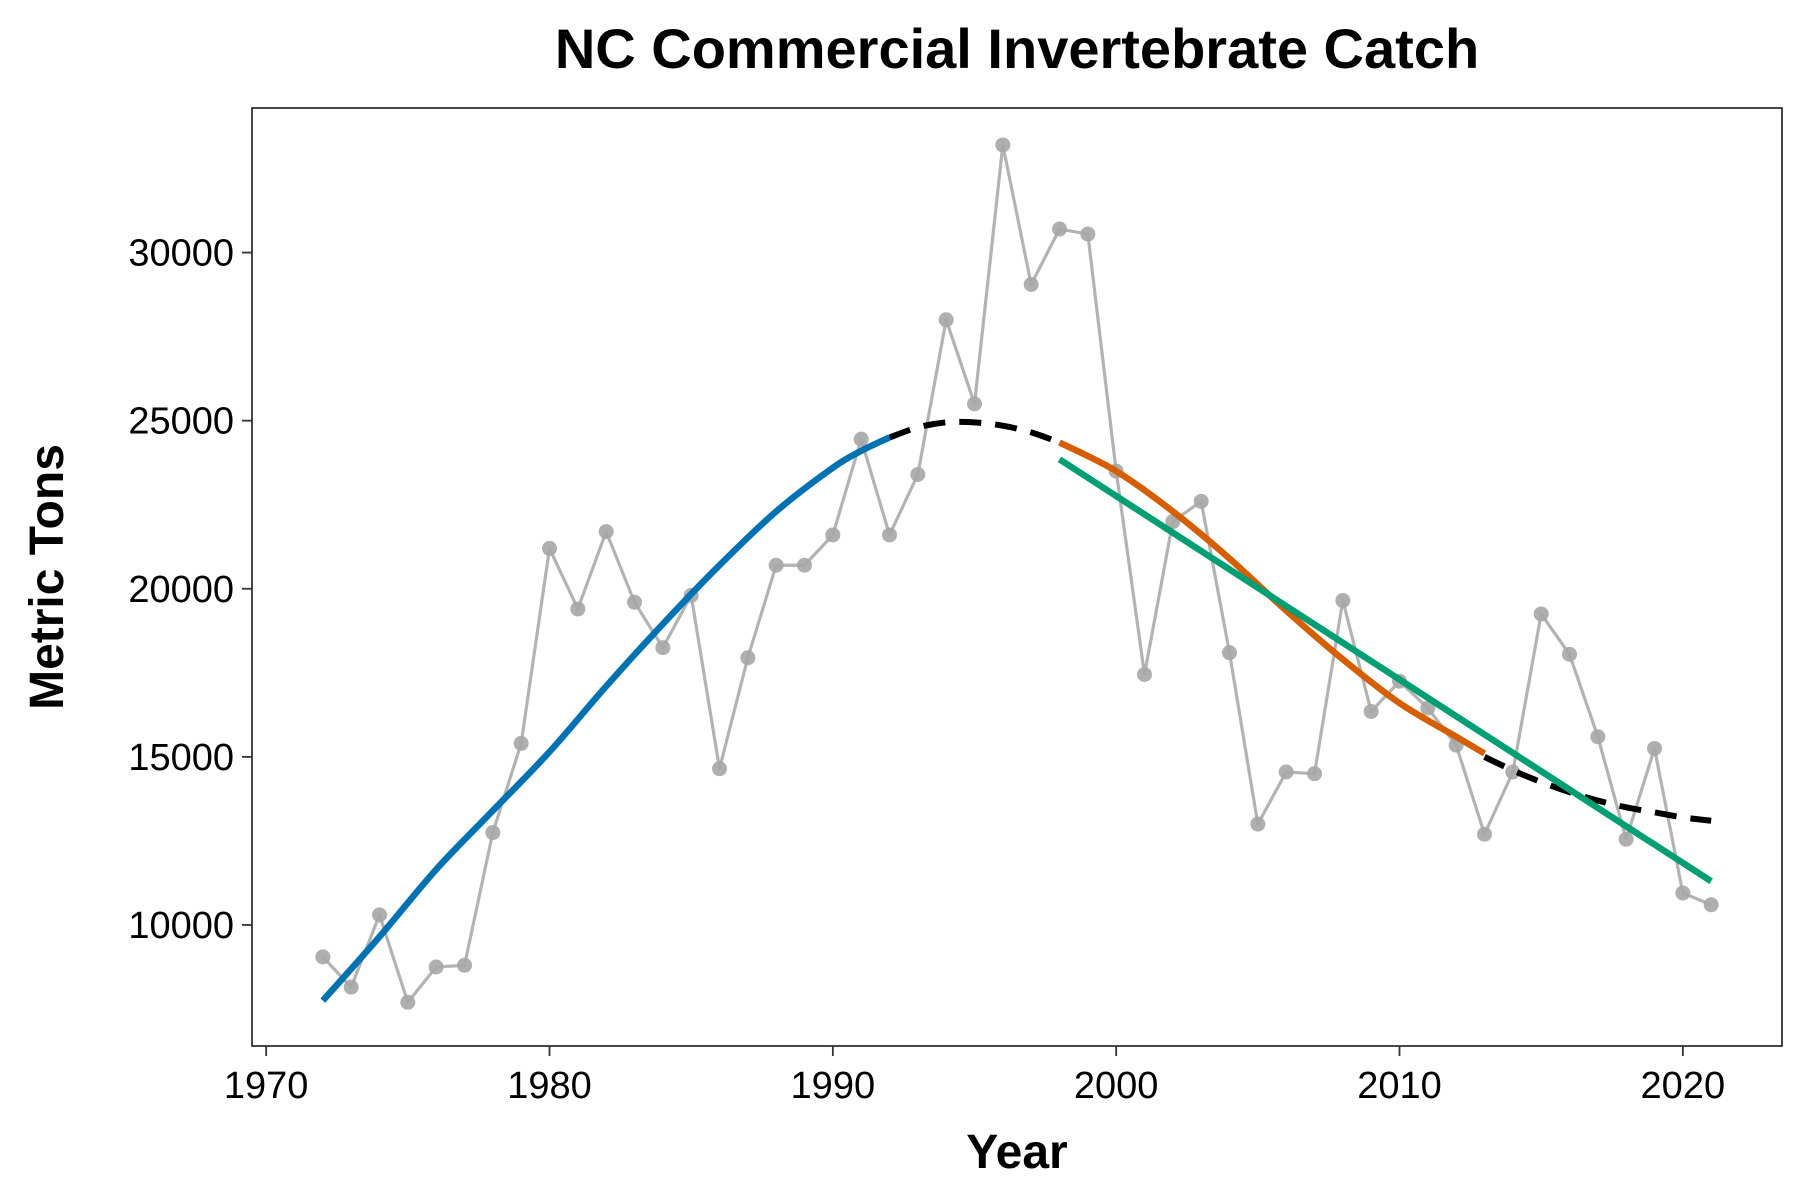 The height and width of the screenshot is (1200, 1800). What do you see at coordinates (1229, 653) in the screenshot?
I see `observed-point-2004` at bounding box center [1229, 653].